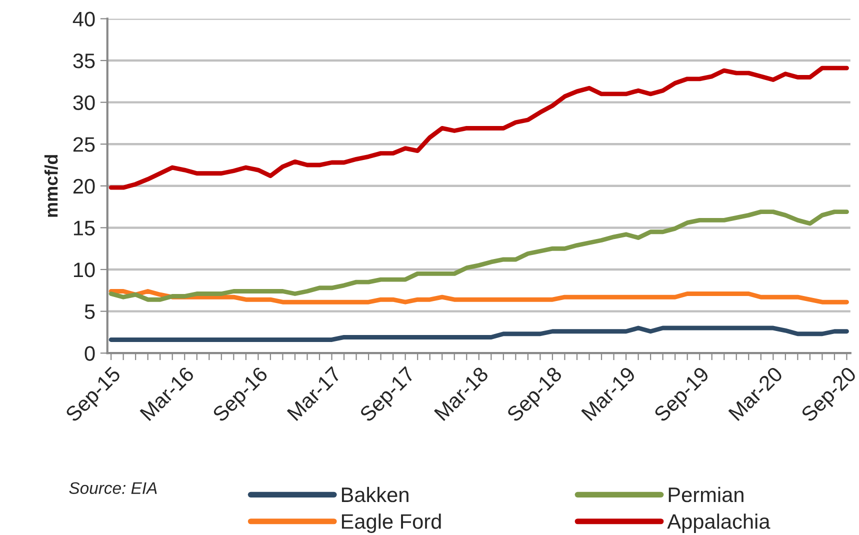 The width and height of the screenshot is (859, 535). Describe the element at coordinates (89, 353) in the screenshot. I see `y-tick-label: 0` at that location.